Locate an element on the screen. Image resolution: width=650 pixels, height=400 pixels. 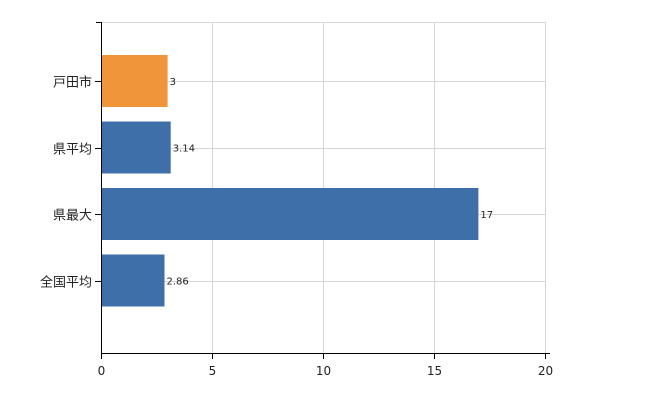
x-tick-label-3: 15 is located at coordinates (434, 371).